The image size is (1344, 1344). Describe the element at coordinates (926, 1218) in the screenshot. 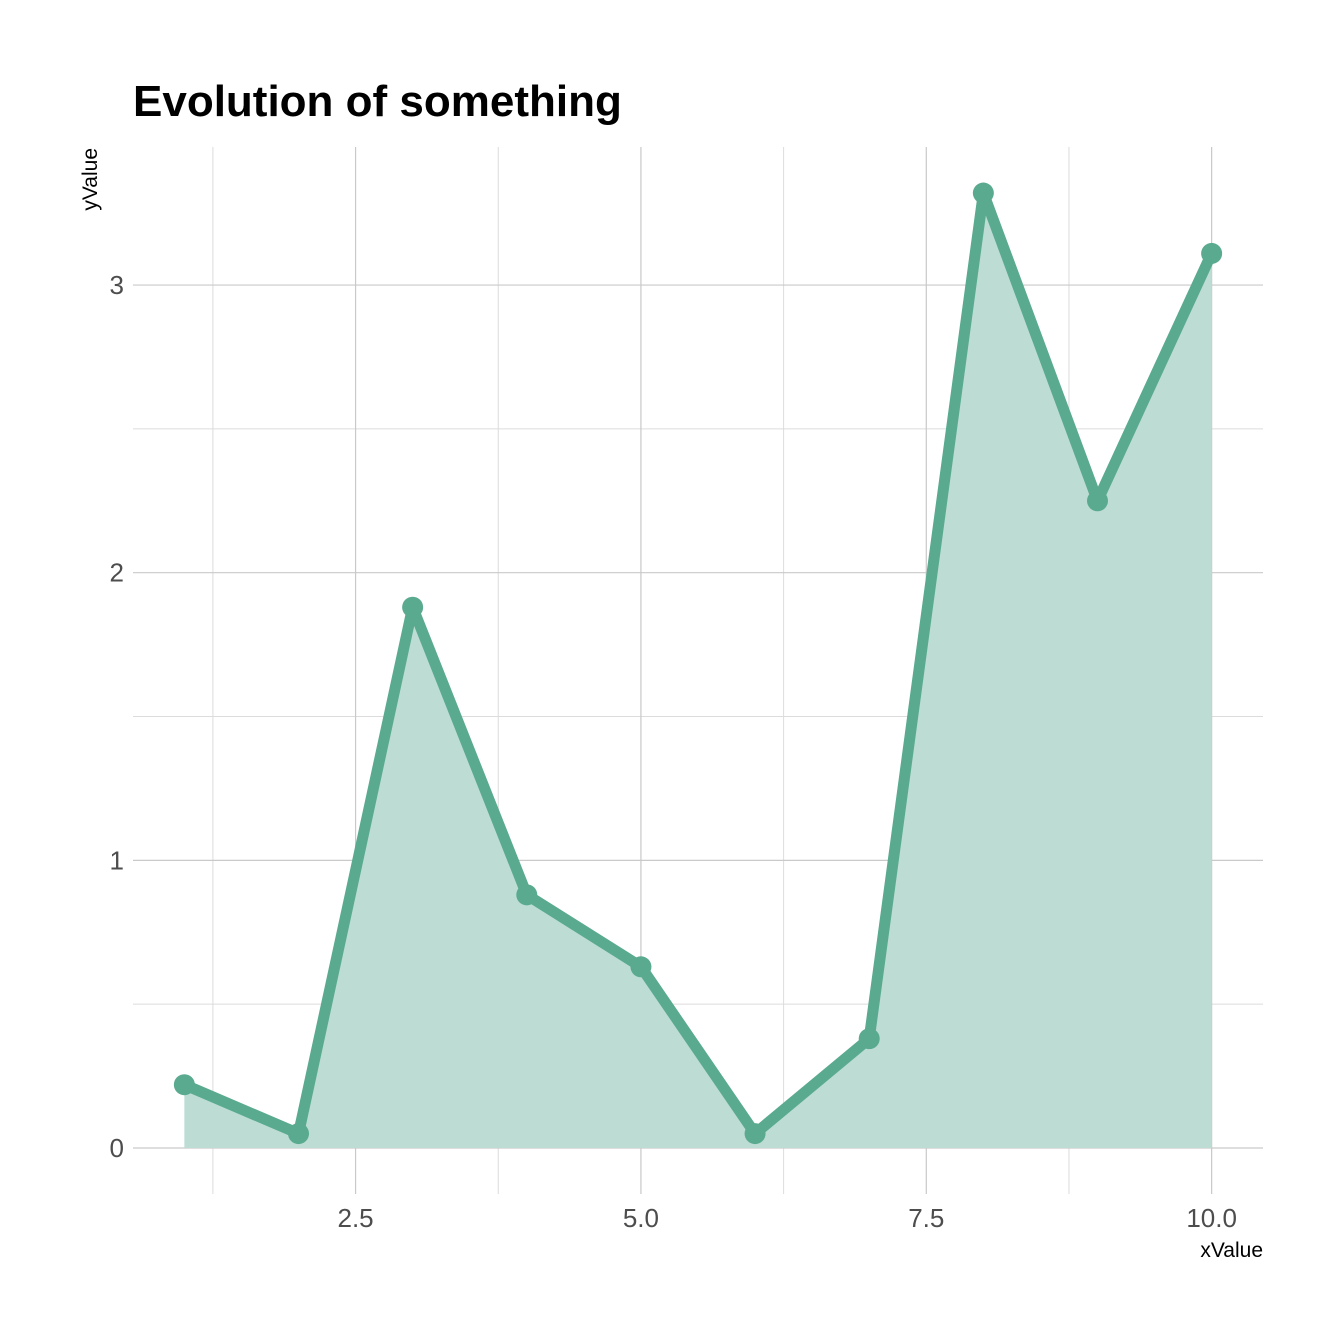

I see `x-tick-label: 7.5` at that location.